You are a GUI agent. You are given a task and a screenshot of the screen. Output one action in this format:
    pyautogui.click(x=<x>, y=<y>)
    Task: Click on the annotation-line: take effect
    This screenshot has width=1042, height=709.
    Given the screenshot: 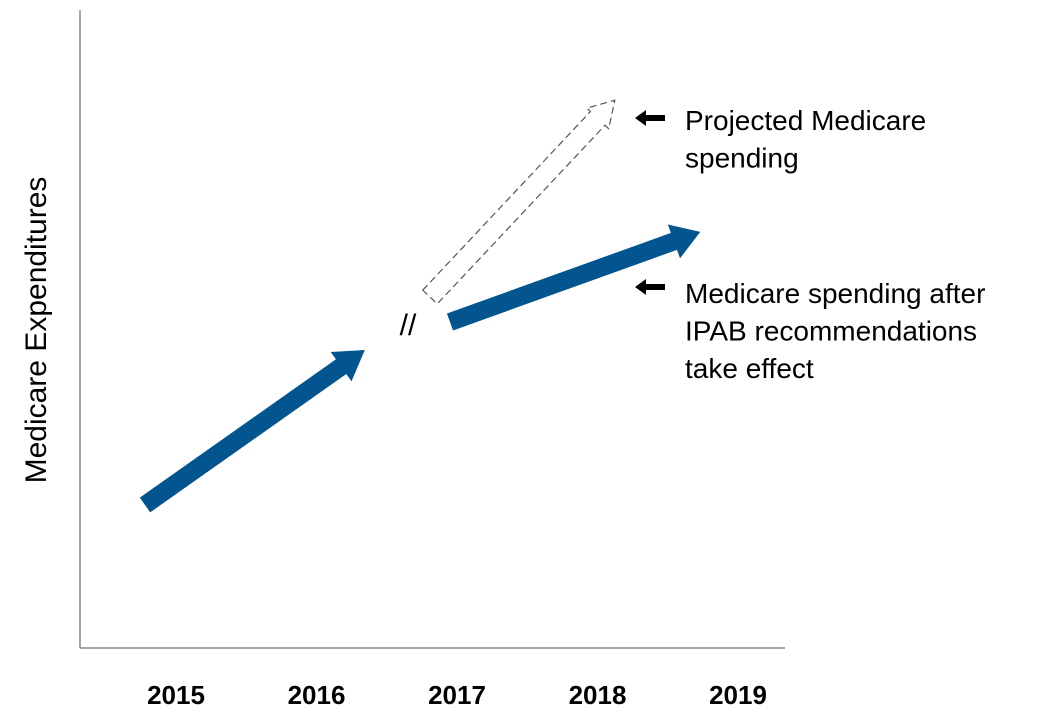 What is the action you would take?
    pyautogui.click(x=749, y=368)
    